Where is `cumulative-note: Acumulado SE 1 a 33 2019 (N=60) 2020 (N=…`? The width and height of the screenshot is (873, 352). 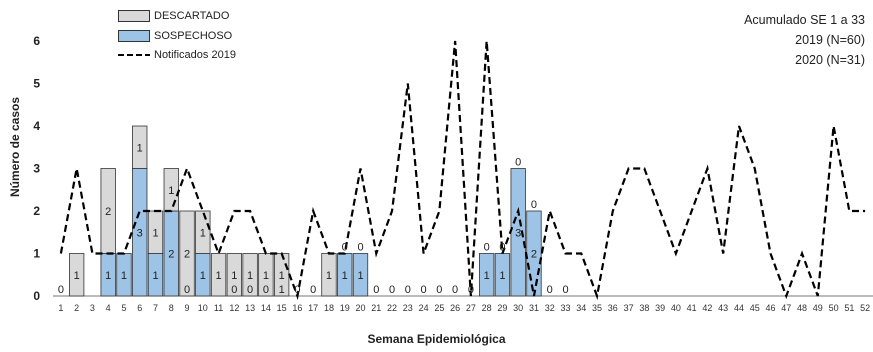
cumulative-note: Acumulado SE 1 a 33 2019 (N=60) 2020 (N=… is located at coordinates (804, 40).